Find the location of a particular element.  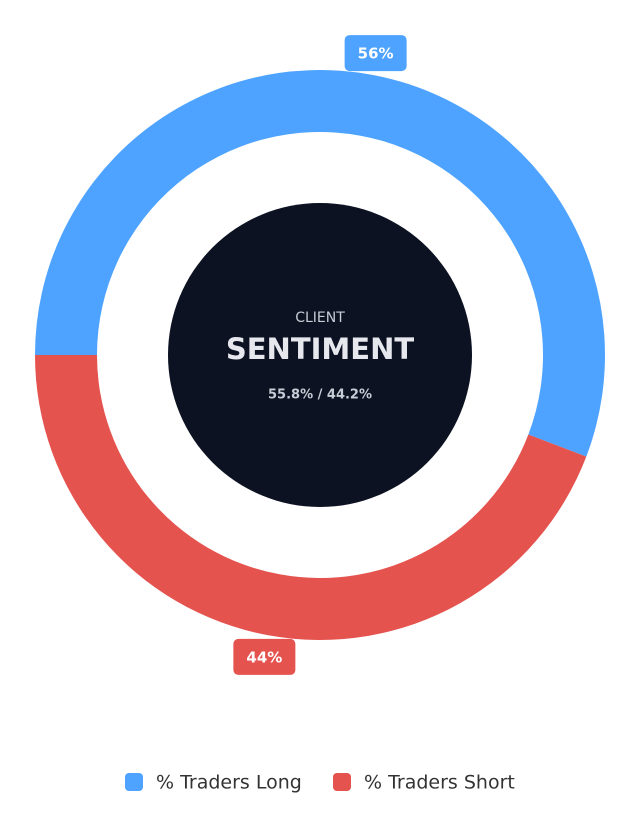

center-title: SENTIMENT is located at coordinates (320, 349).